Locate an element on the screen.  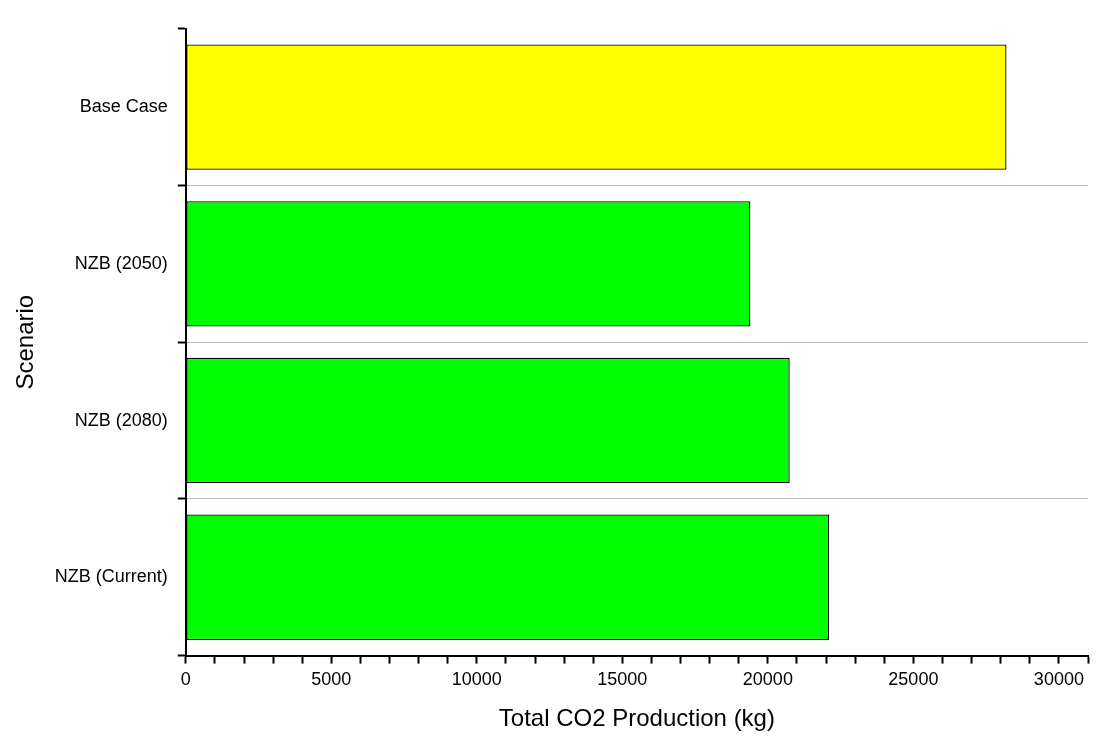
x-tick-label: 10000 is located at coordinates (476, 679).